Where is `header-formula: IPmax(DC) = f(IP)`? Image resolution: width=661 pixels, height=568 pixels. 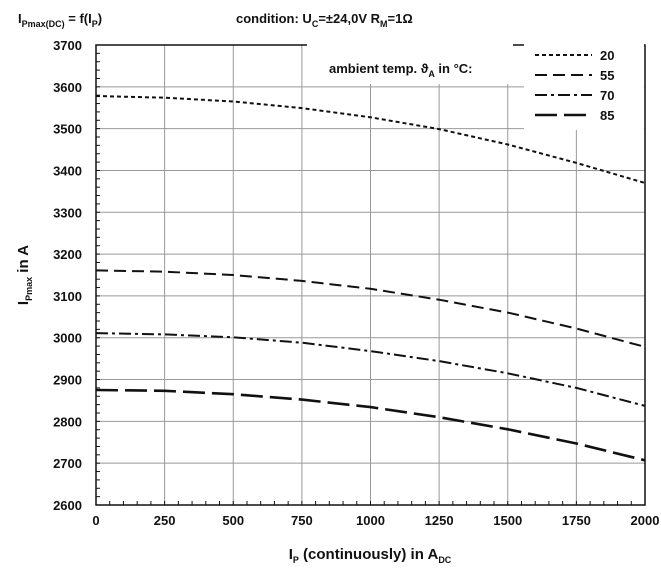 header-formula: IPmax(DC) = f(IP) is located at coordinates (60, 20).